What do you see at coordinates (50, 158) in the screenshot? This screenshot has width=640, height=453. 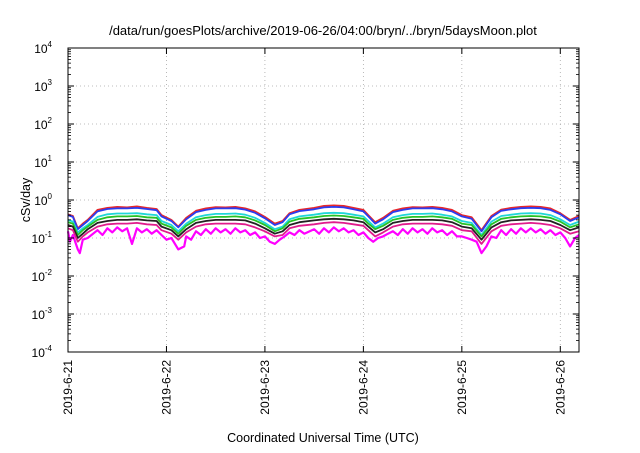 I see `y-tick-exponent: 1` at bounding box center [50, 158].